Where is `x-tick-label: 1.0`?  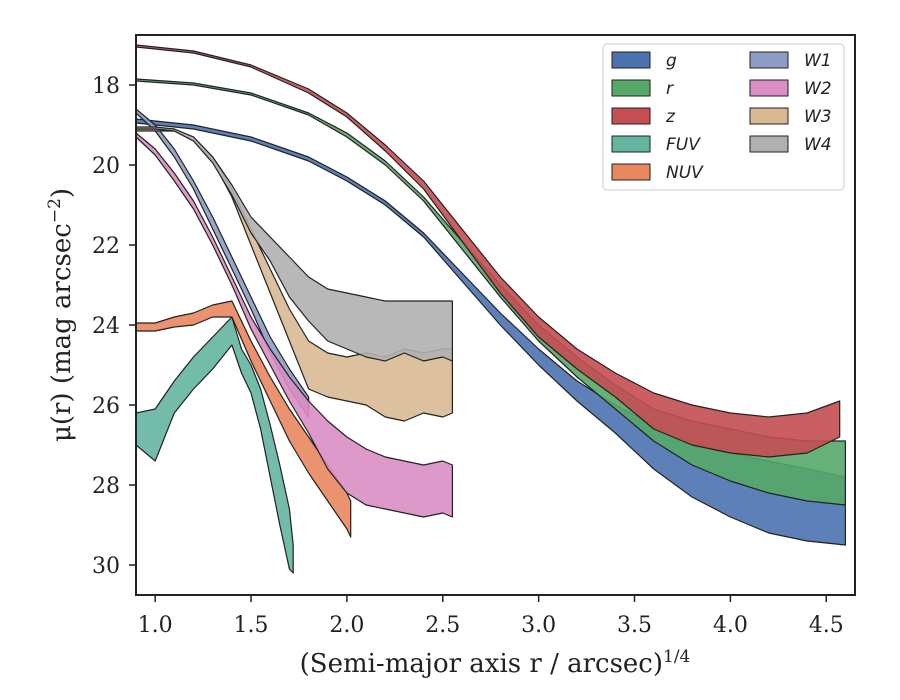 x-tick-label: 1.0 is located at coordinates (155, 625).